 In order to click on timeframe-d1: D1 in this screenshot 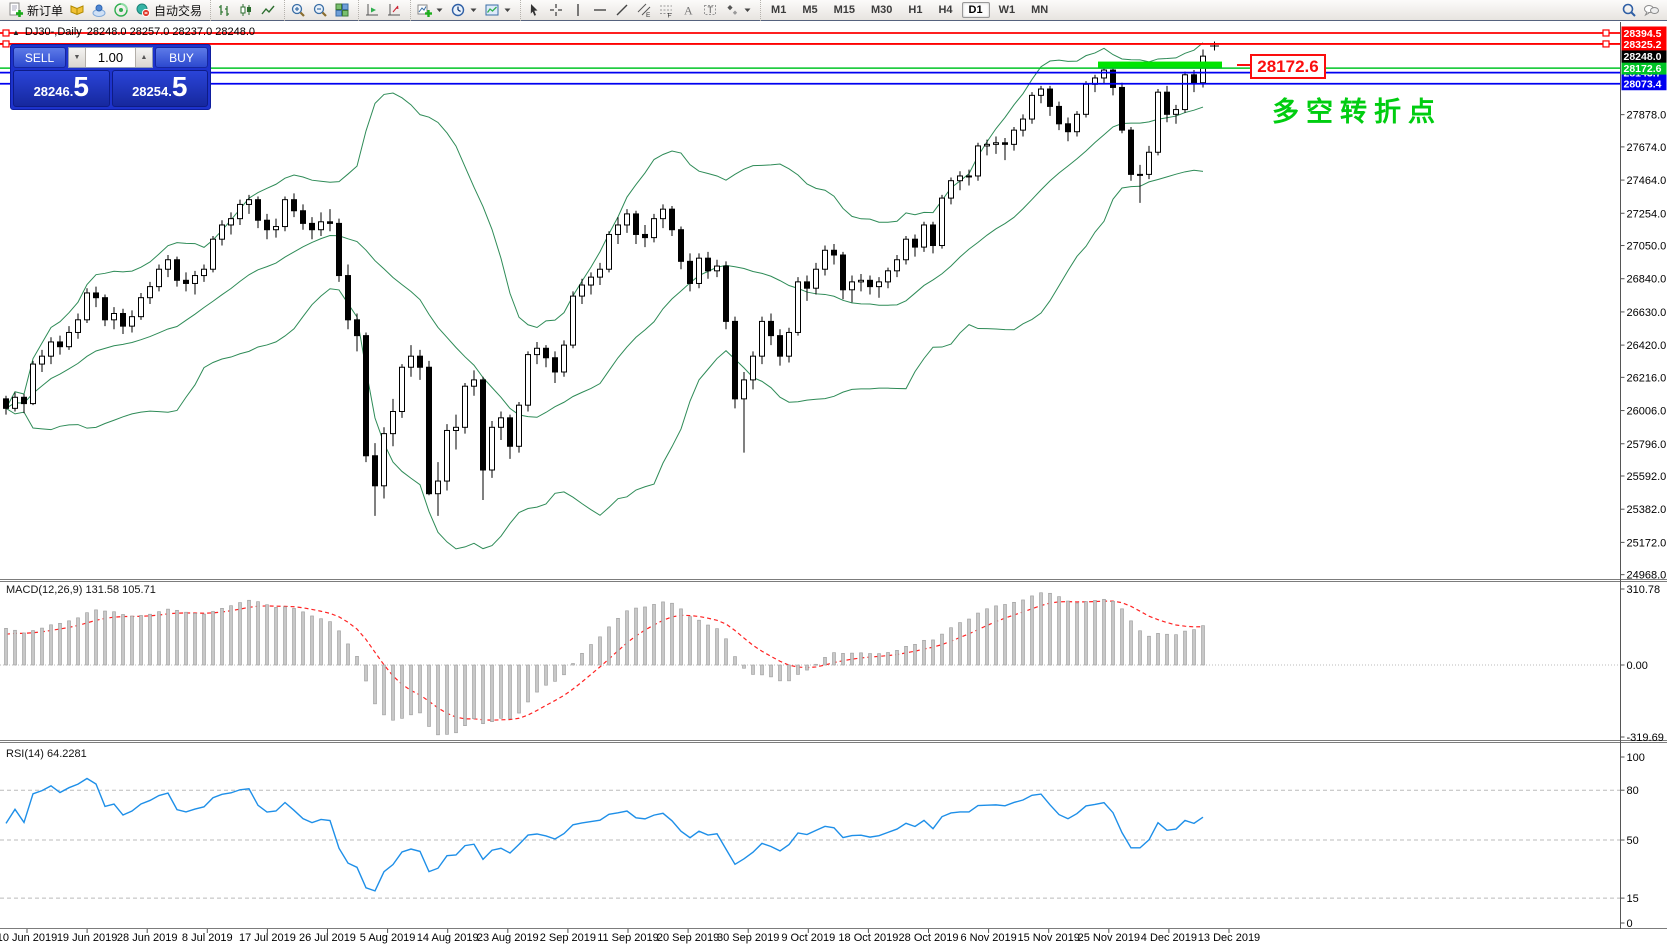, I will do `click(975, 10)`.